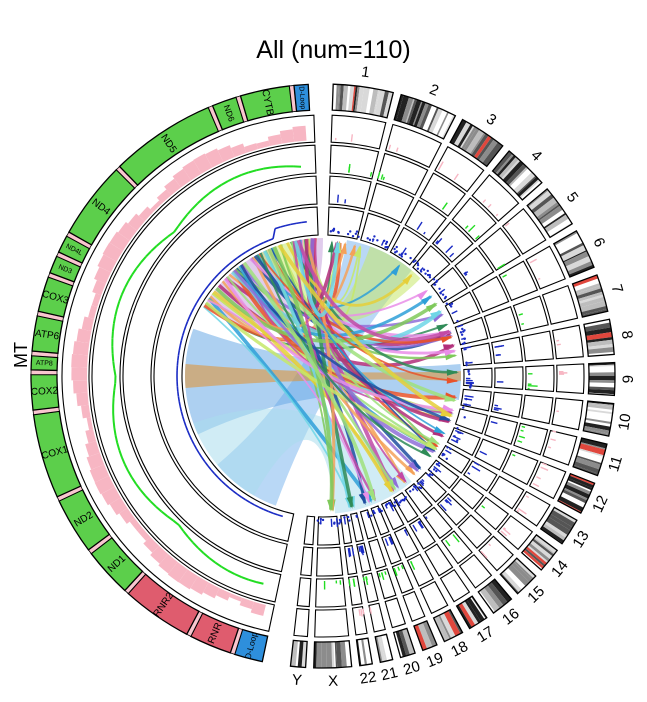 The image size is (647, 702). What do you see at coordinates (302, 98) in the screenshot?
I see `mt-gene-d-loop: D-Loop` at bounding box center [302, 98].